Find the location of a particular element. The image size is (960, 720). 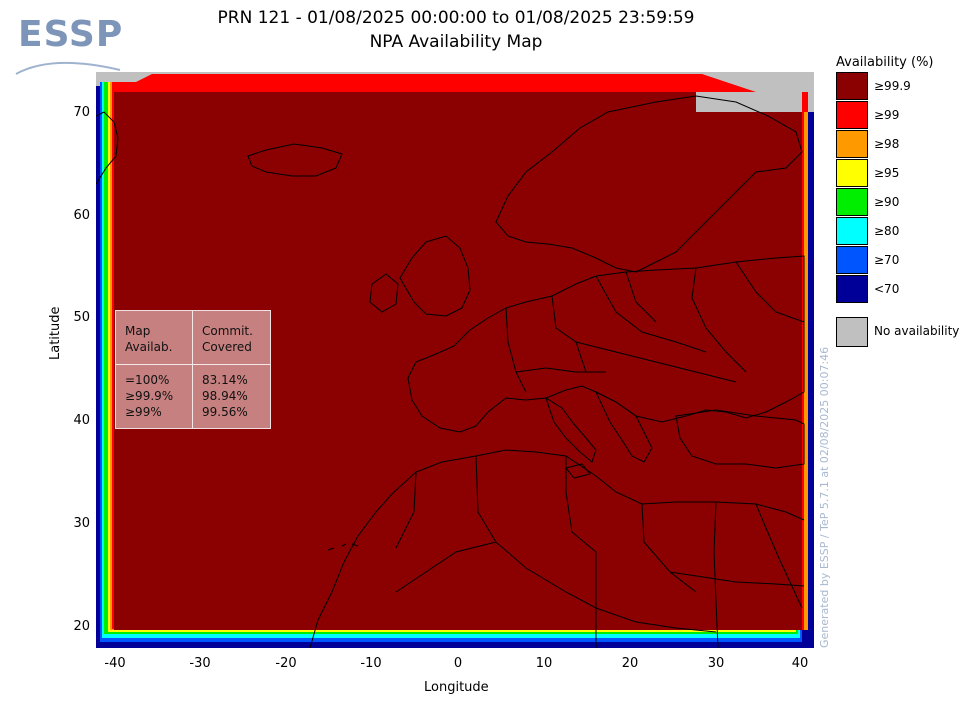

y-tick-30: 30 is located at coordinates (81, 523).